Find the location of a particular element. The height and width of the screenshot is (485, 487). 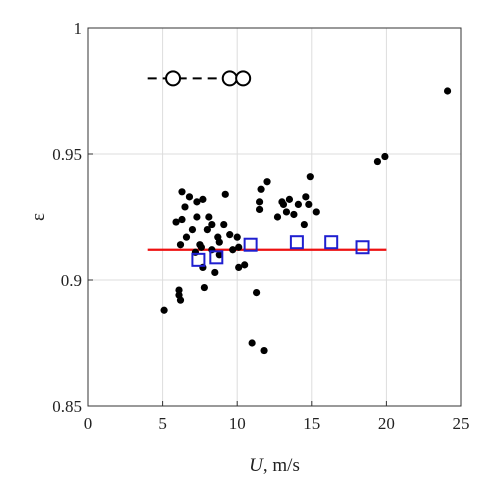

x-tick-label: 5 is located at coordinates (162, 423).